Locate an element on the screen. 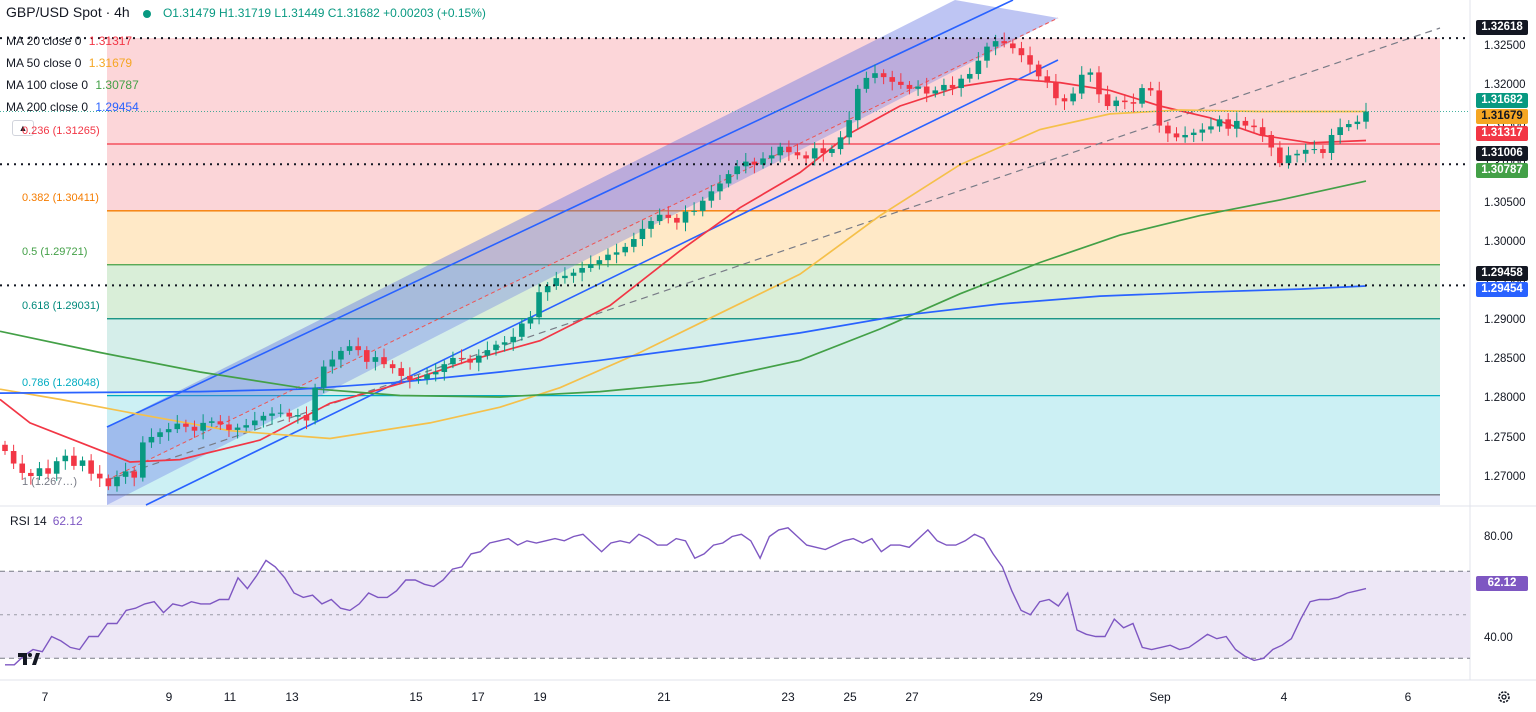 Image resolution: width=1536 pixels, height=712 pixels. price-tag-1.31679: 1.31679 is located at coordinates (1502, 116).